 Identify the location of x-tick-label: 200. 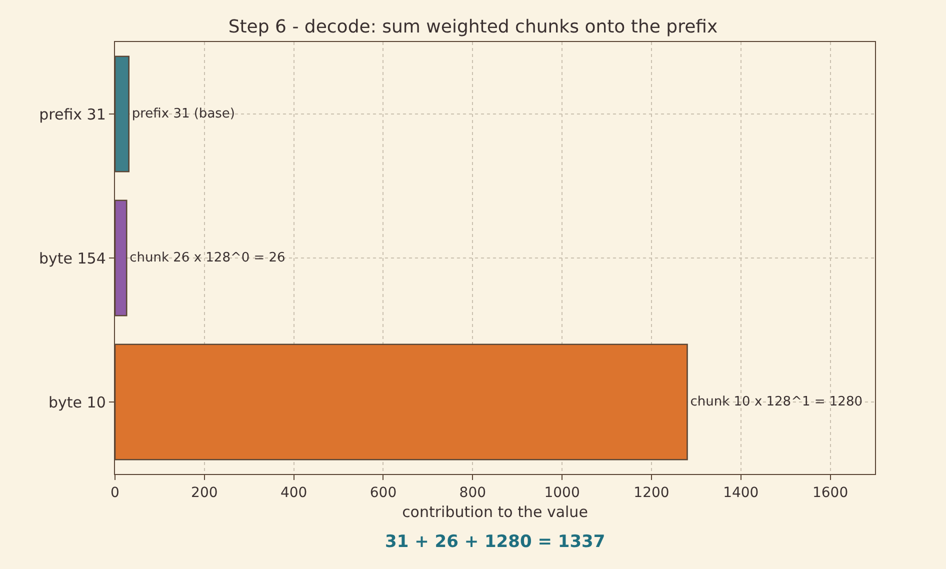
(204, 492).